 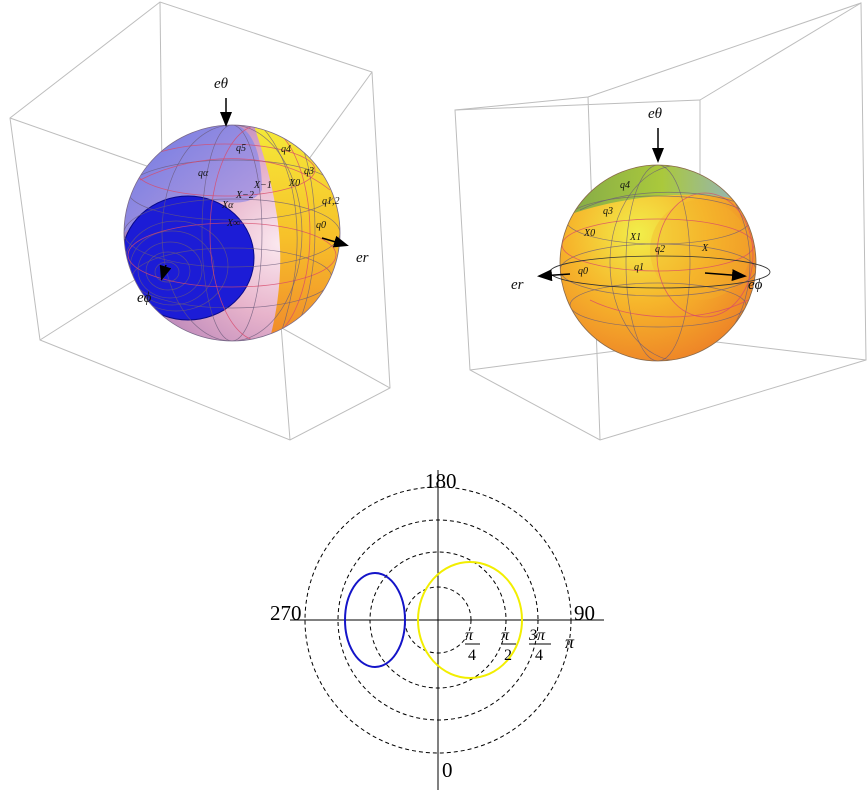 What do you see at coordinates (335, 241) in the screenshot?
I see `left-e-r-arrow` at bounding box center [335, 241].